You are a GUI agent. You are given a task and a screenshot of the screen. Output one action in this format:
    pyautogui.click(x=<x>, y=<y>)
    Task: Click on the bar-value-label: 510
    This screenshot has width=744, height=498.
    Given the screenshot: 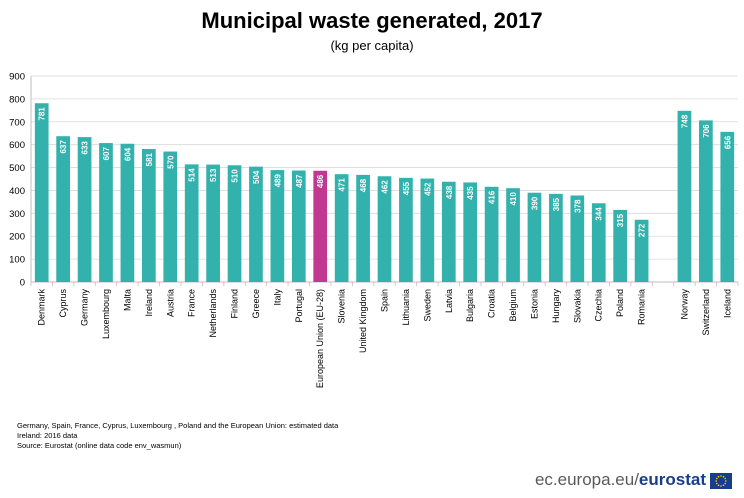 What is the action you would take?
    pyautogui.click(x=235, y=176)
    